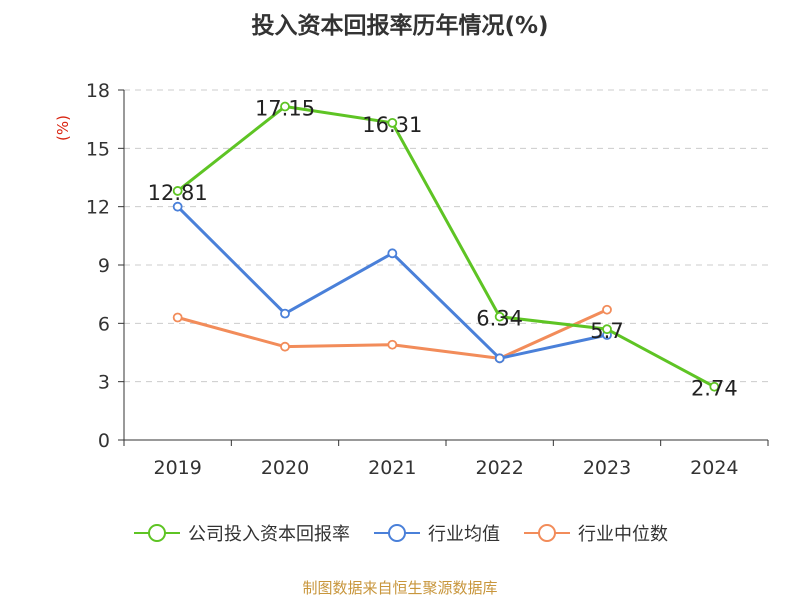 This screenshot has width=800, height=600. What do you see at coordinates (98, 91) in the screenshot?
I see `y-tick-label: 18` at bounding box center [98, 91].